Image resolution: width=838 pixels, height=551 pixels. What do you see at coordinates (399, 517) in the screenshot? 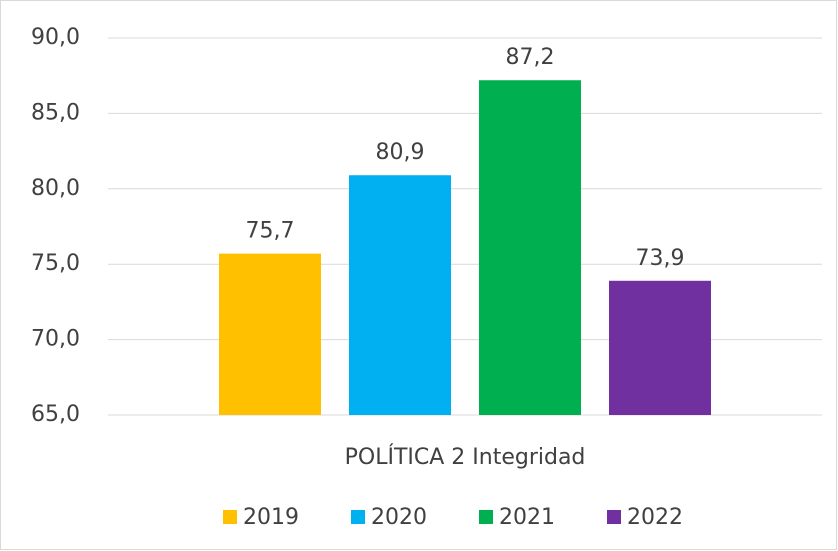
I see `legend-label: 2020` at bounding box center [399, 517].